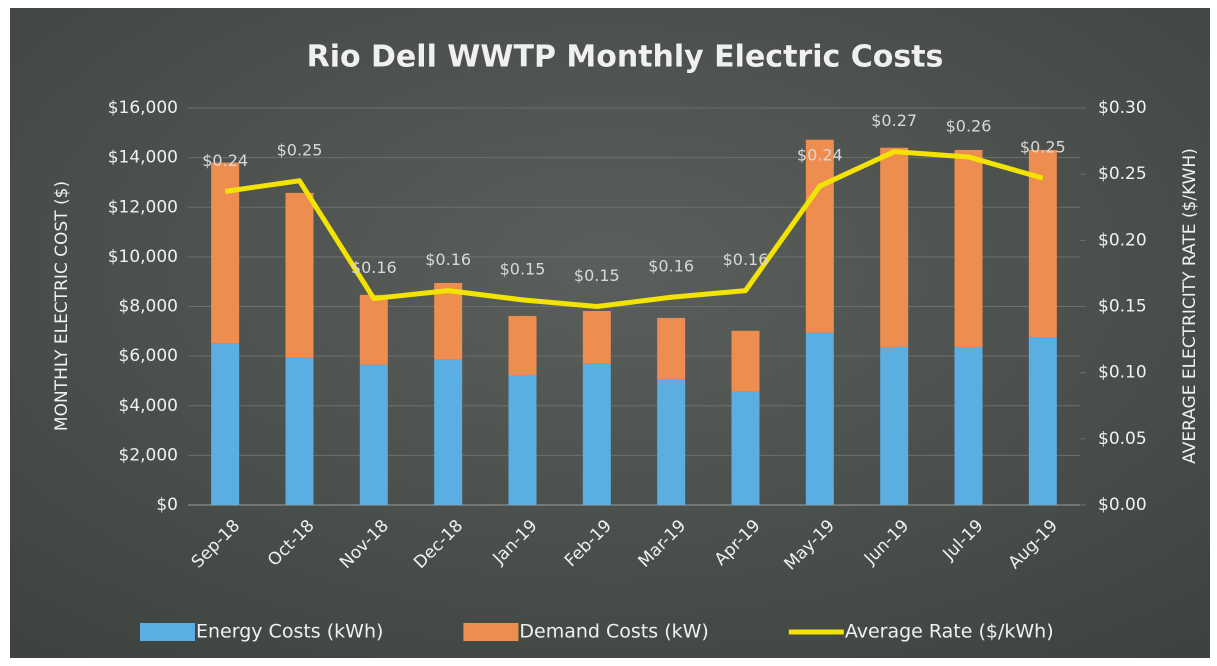 The height and width of the screenshot is (666, 1217). What do you see at coordinates (167, 505) in the screenshot?
I see `y-tick-label: $0` at bounding box center [167, 505].